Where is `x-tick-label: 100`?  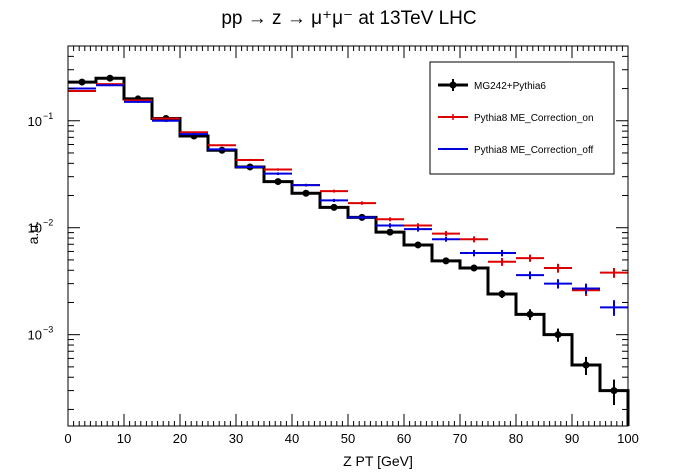
x-tick-label: 100 is located at coordinates (628, 438).